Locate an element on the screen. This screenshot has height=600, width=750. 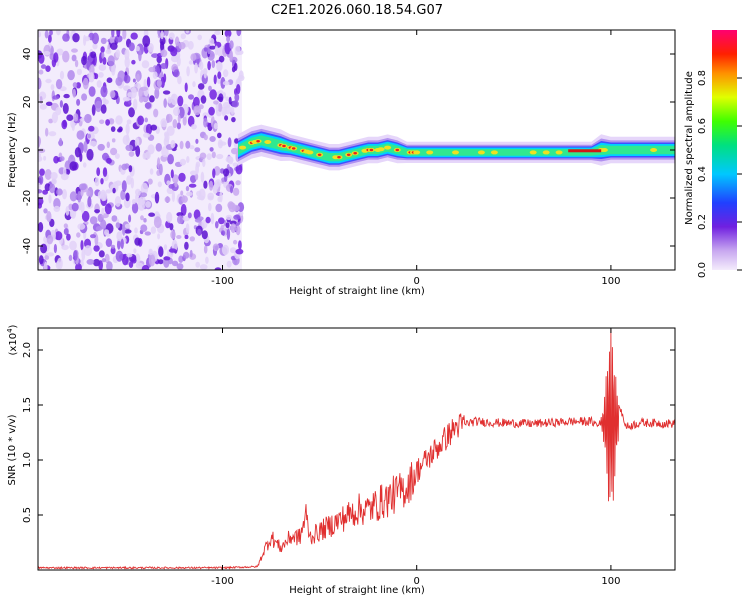
band-peak is located at coordinates (348, 154).